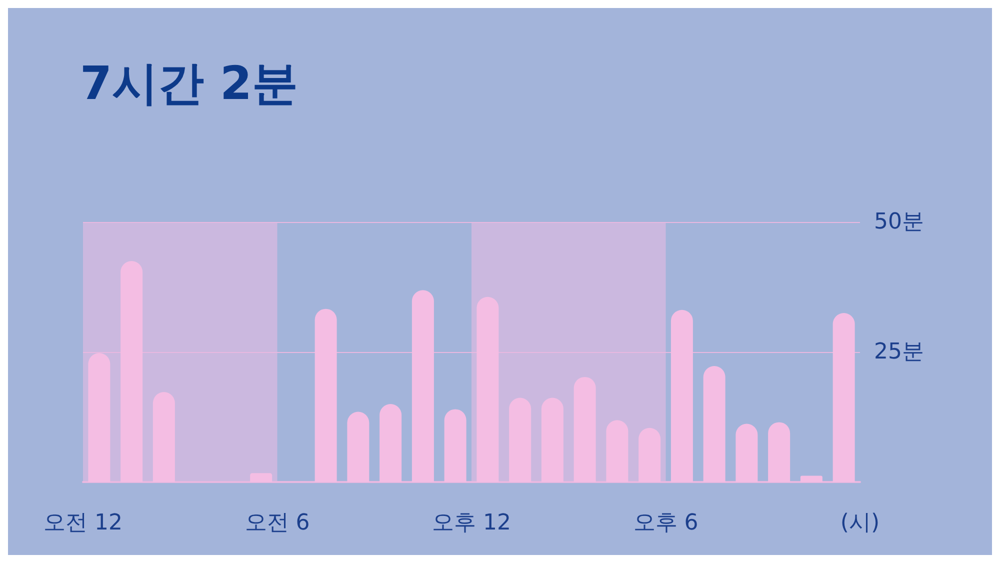 The width and height of the screenshot is (1000, 563). Describe the element at coordinates (83, 523) in the screenshot. I see `x-tick-label: 오전 12` at that location.